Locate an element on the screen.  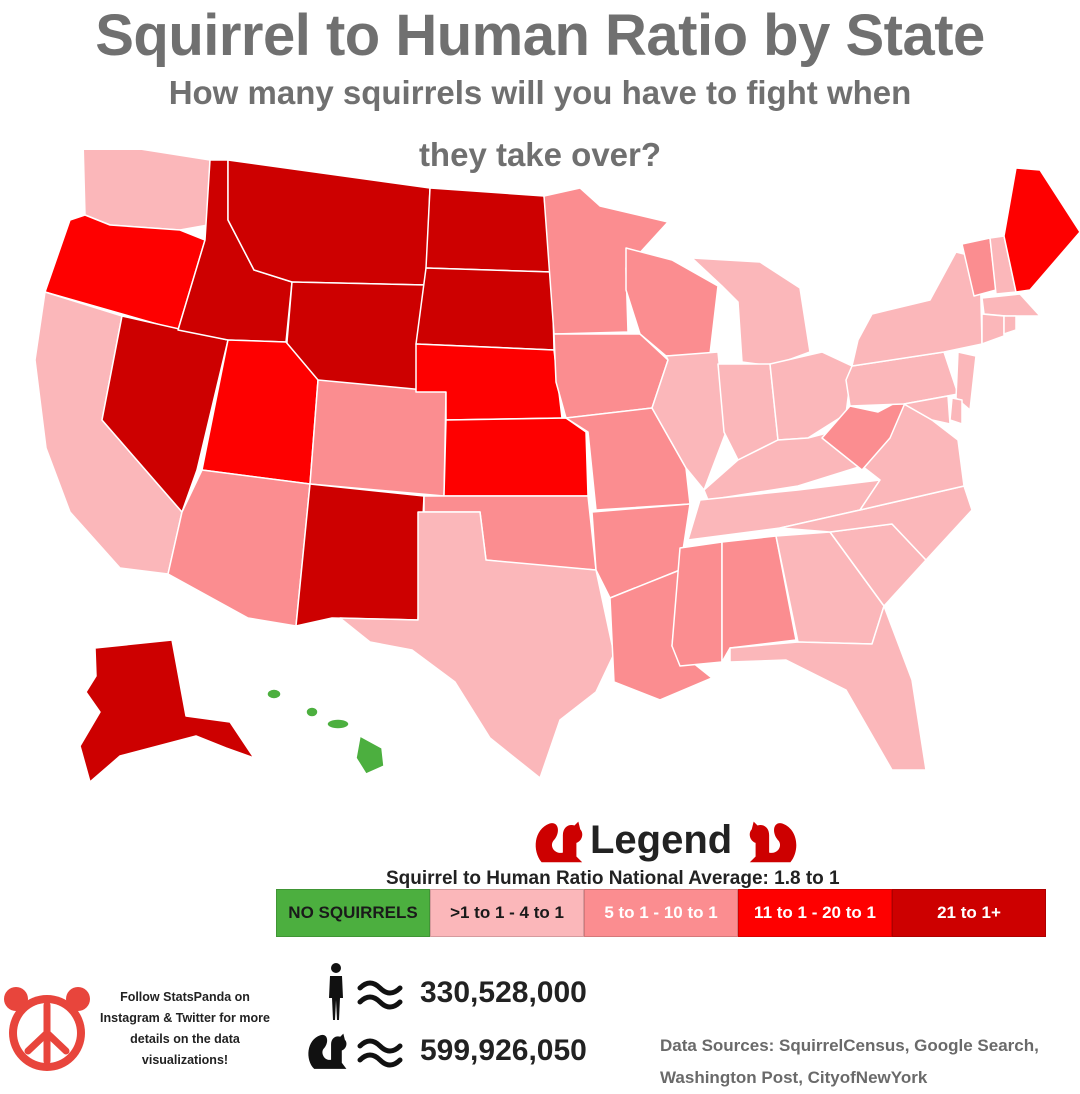
state-MS is located at coordinates (697, 604).